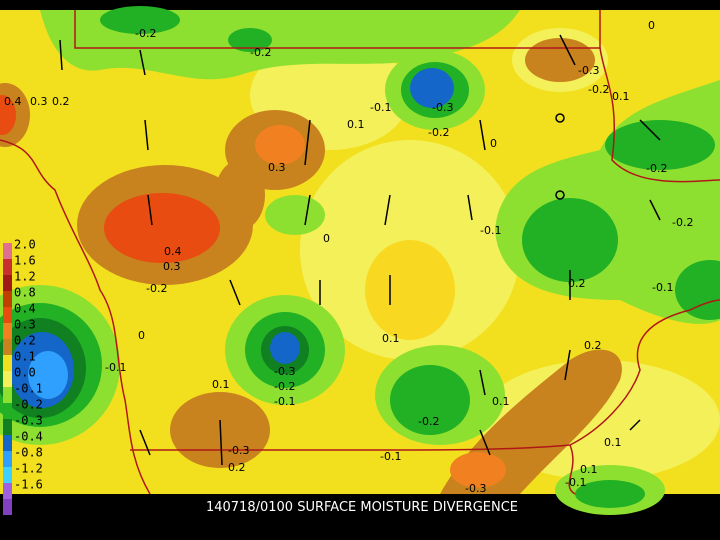 Image resolution: width=720 pixels, height=540 pixels. What do you see at coordinates (25, 357) in the screenshot?
I see `legend-label: 0.1` at bounding box center [25, 357].